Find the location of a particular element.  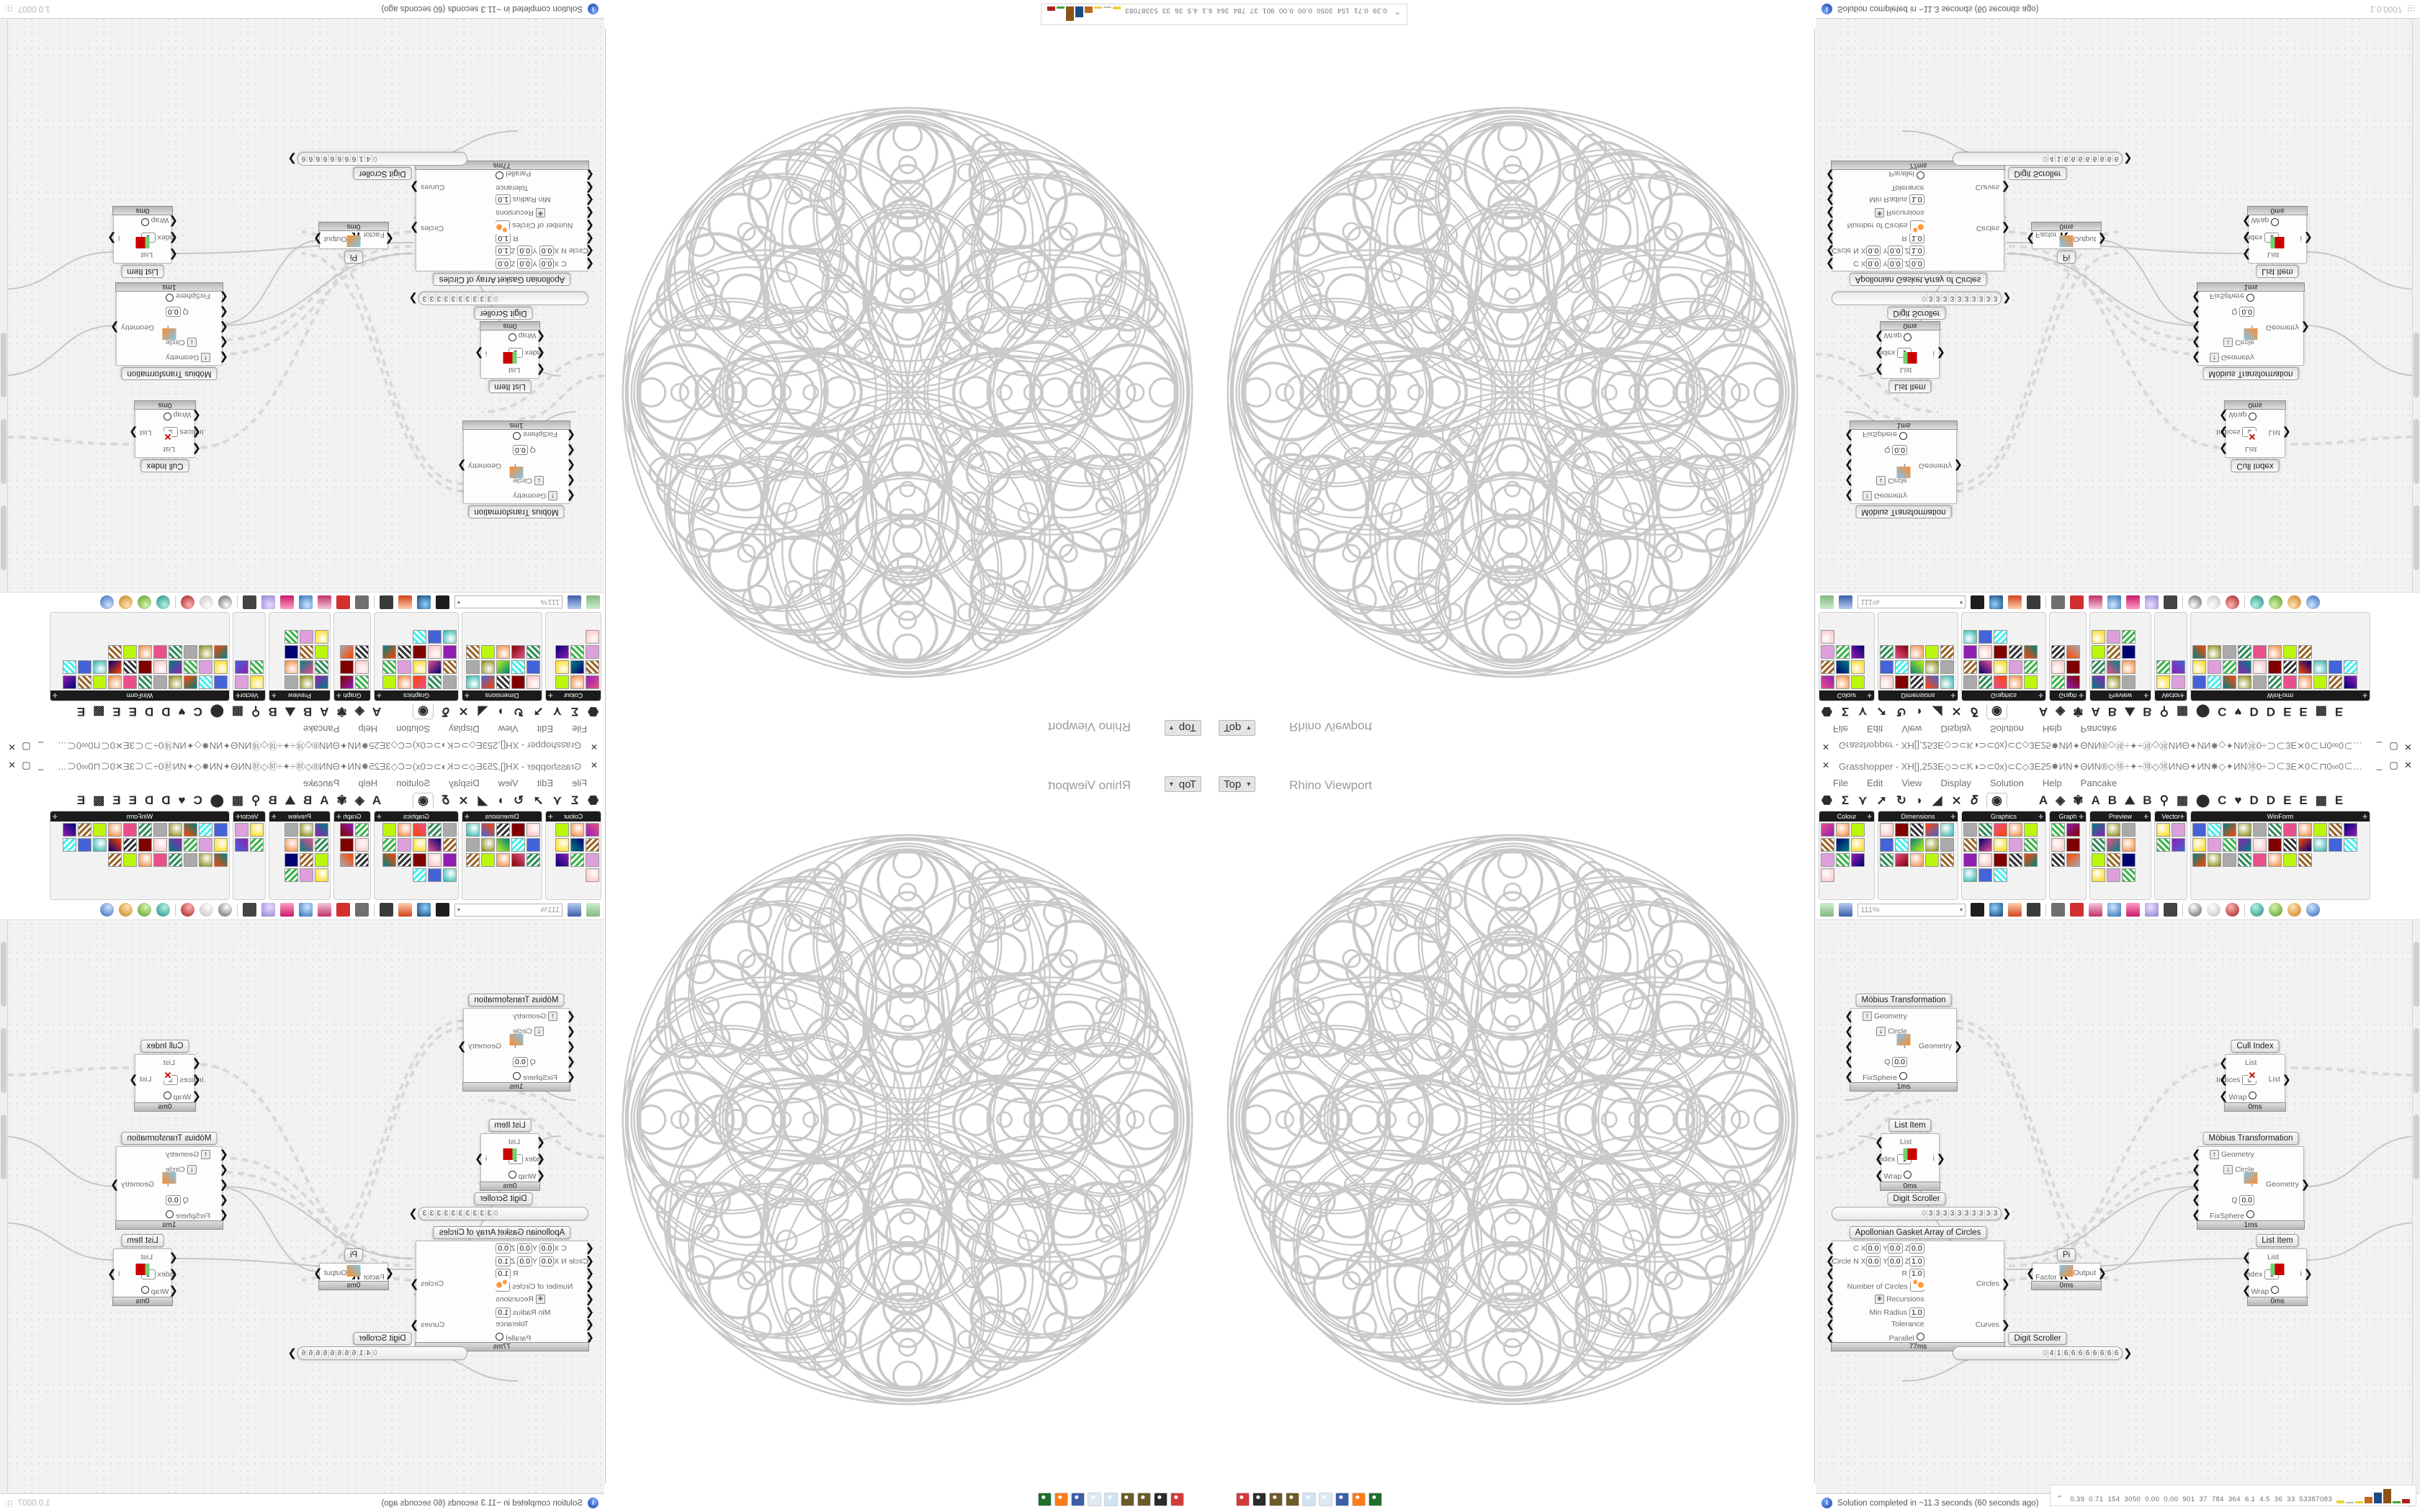

ribbon-tab-selected: ◉ is located at coordinates (423, 712).